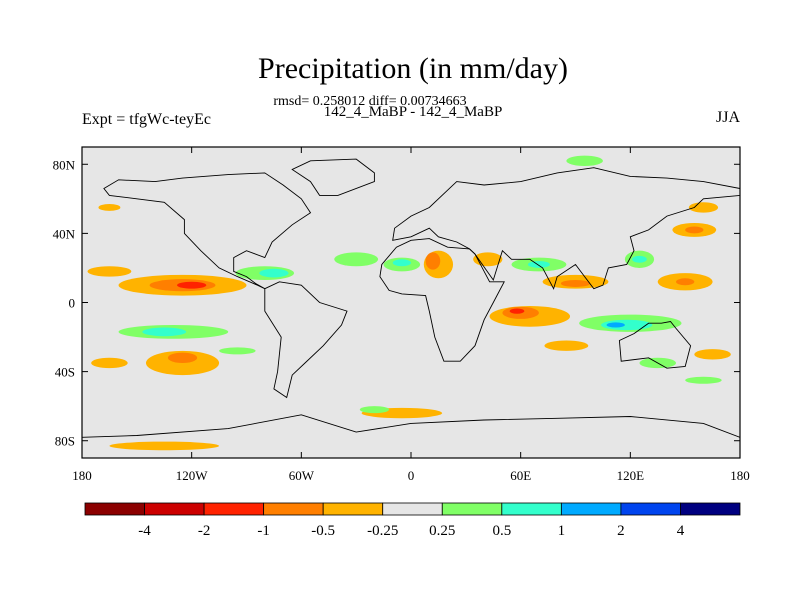  I want to click on coastline-north-america, so click(207, 231).